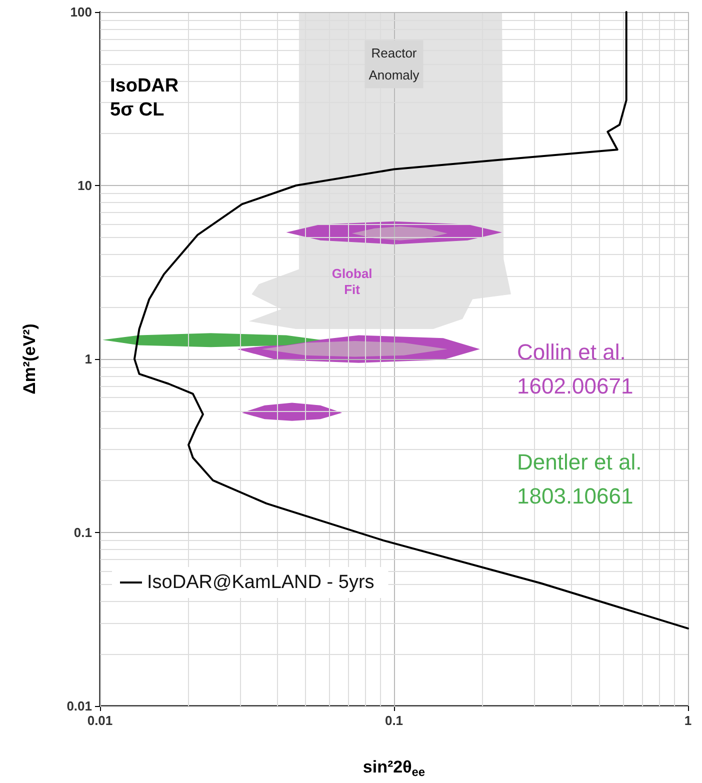 This screenshot has width=702, height=783. Describe the element at coordinates (144, 98) in the screenshot. I see `annotation: IsoDAR 5σ CL` at that location.